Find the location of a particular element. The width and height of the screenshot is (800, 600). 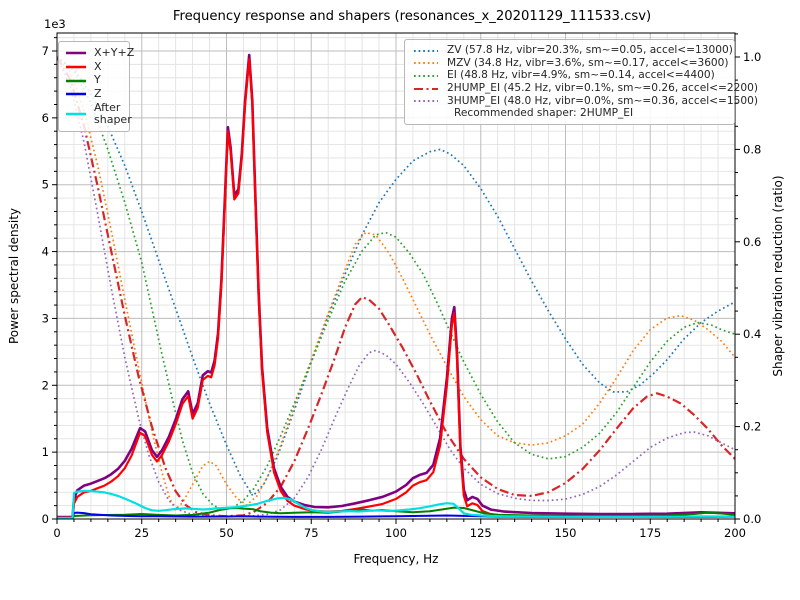

legend-item-label: Y is located at coordinates (97, 80).